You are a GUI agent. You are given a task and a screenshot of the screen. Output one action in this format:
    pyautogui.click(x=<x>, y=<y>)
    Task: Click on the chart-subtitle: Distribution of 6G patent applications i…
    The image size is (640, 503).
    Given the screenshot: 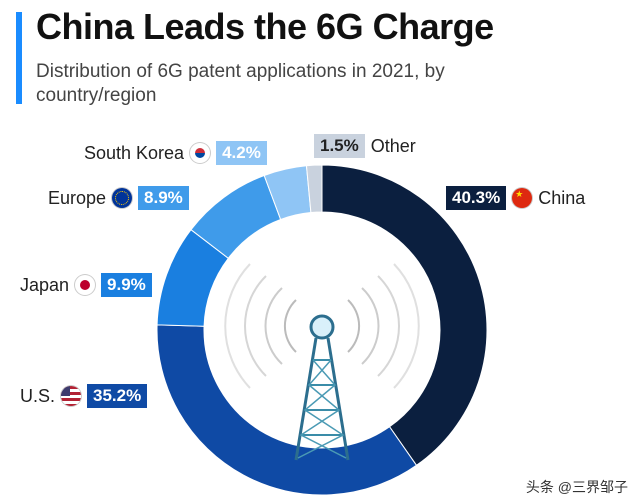 What is the action you would take?
    pyautogui.click(x=240, y=83)
    